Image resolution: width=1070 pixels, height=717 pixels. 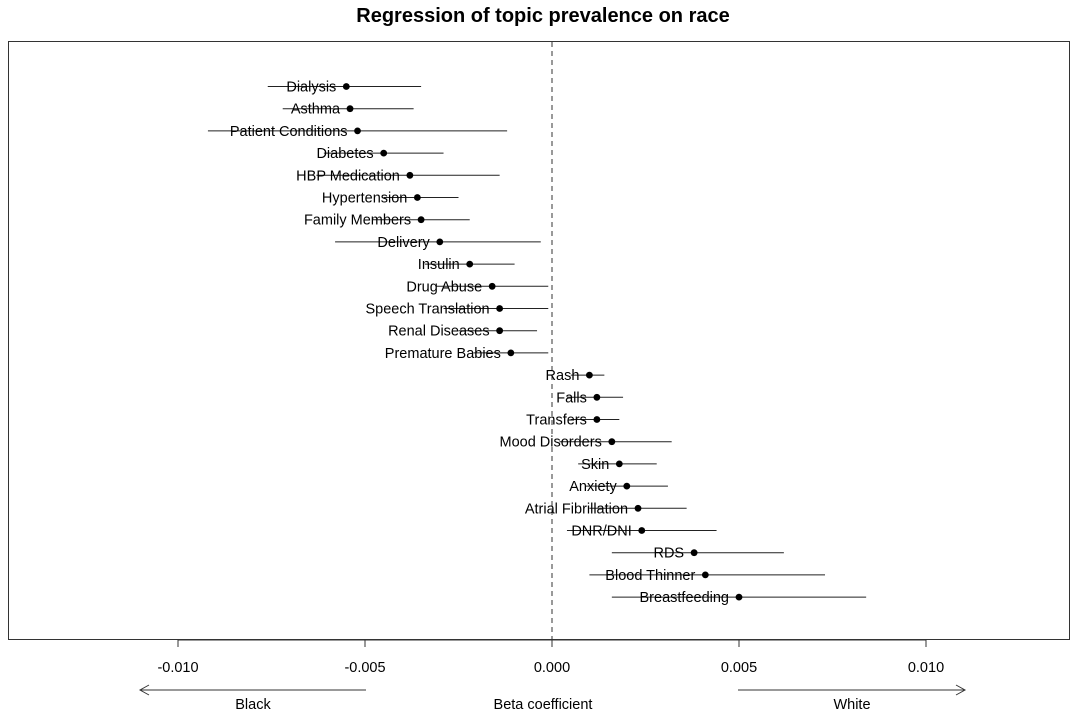 What do you see at coordinates (311, 88) in the screenshot?
I see `point-label-dialysis: Dialysis` at bounding box center [311, 88].